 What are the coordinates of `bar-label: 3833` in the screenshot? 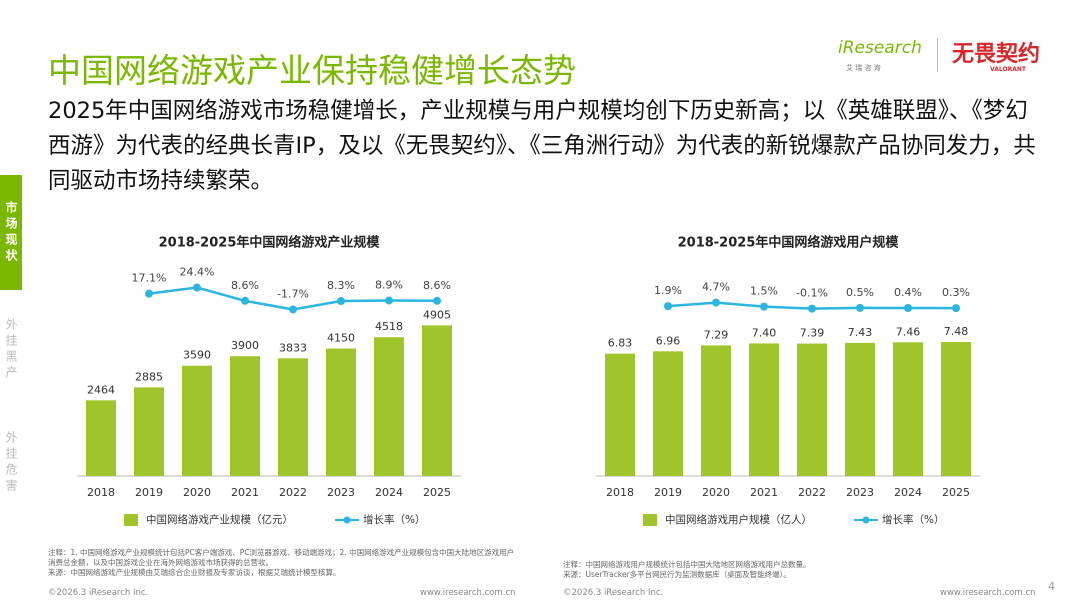 It's located at (293, 347).